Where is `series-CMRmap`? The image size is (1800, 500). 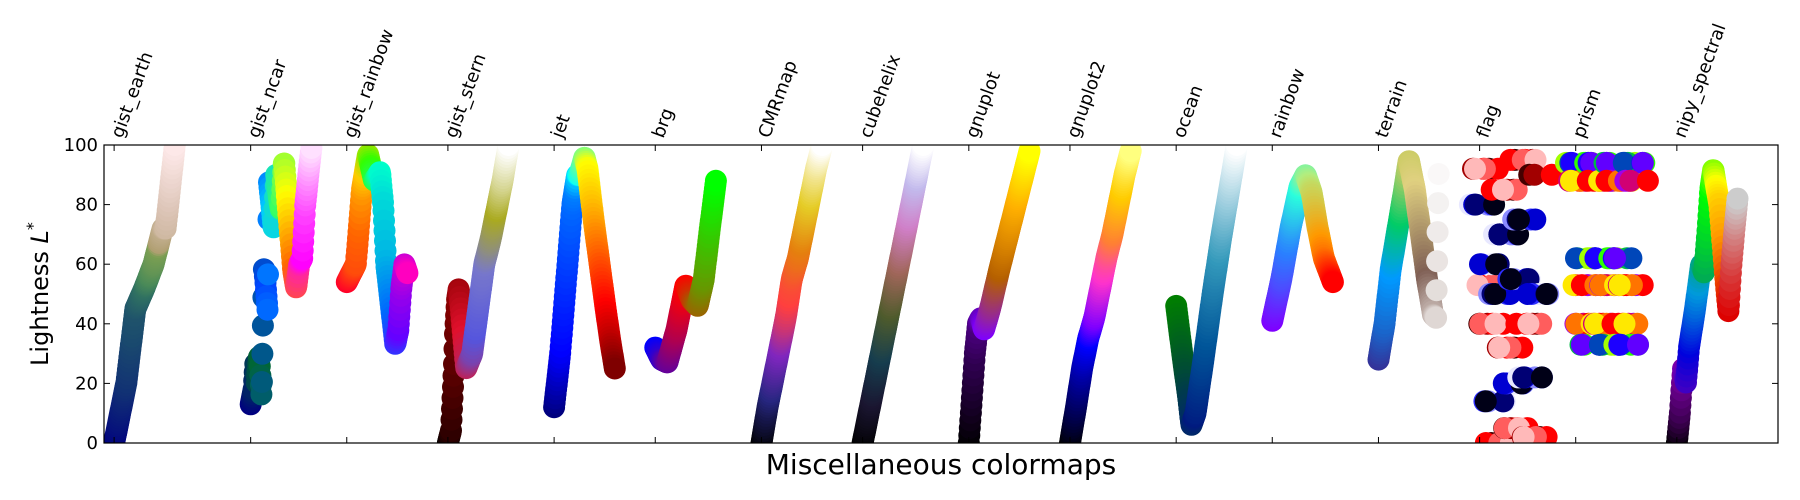
series-CMRmap is located at coordinates (792, 294).